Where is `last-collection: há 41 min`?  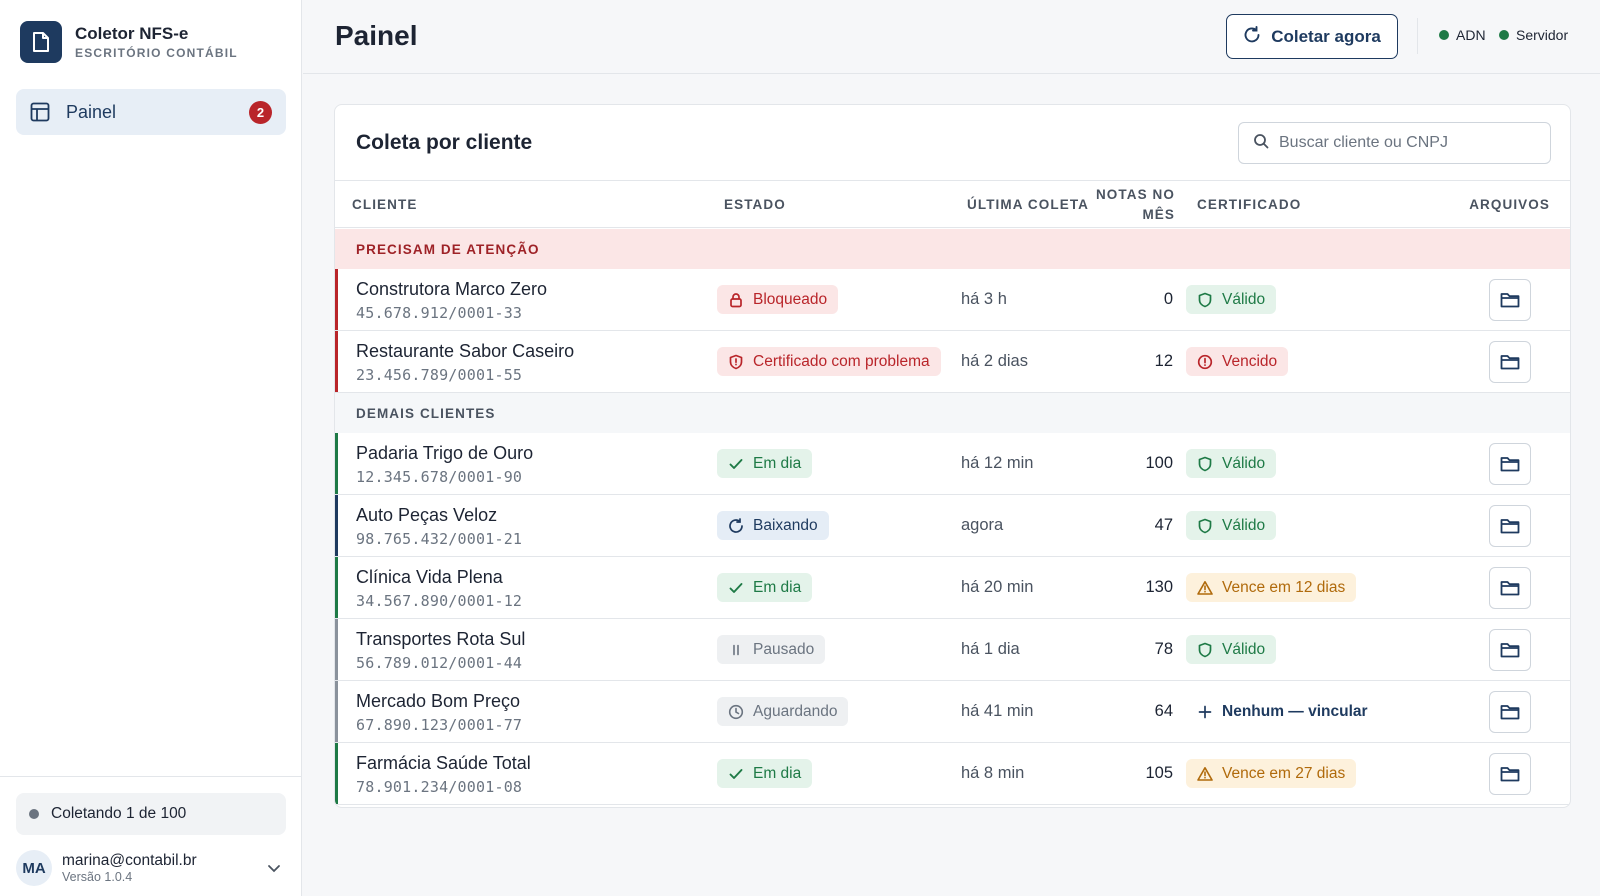 last-collection: há 41 min is located at coordinates (997, 711).